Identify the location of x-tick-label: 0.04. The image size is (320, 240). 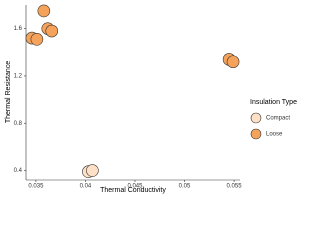
(86, 187).